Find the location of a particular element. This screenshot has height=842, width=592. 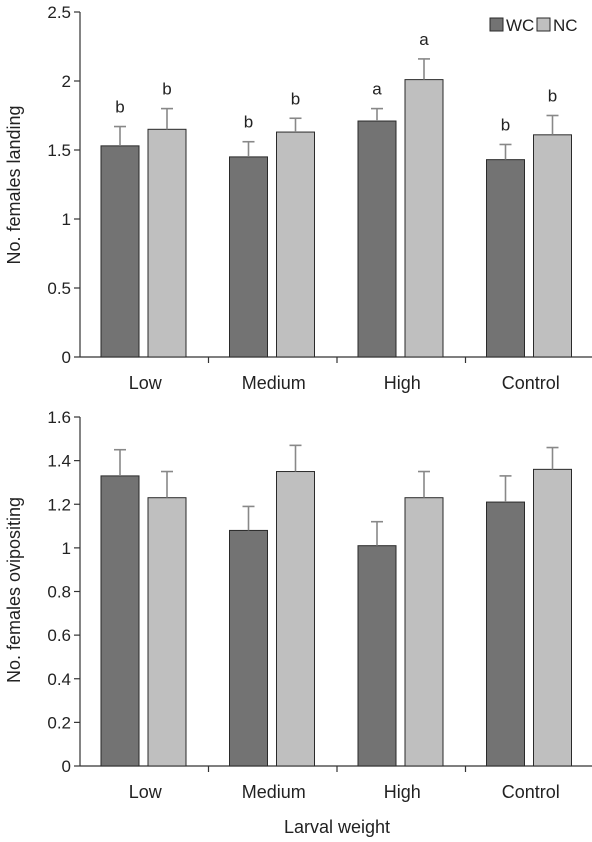

ovipositing-y-axis-title: No. females ovipositing is located at coordinates (14, 590).